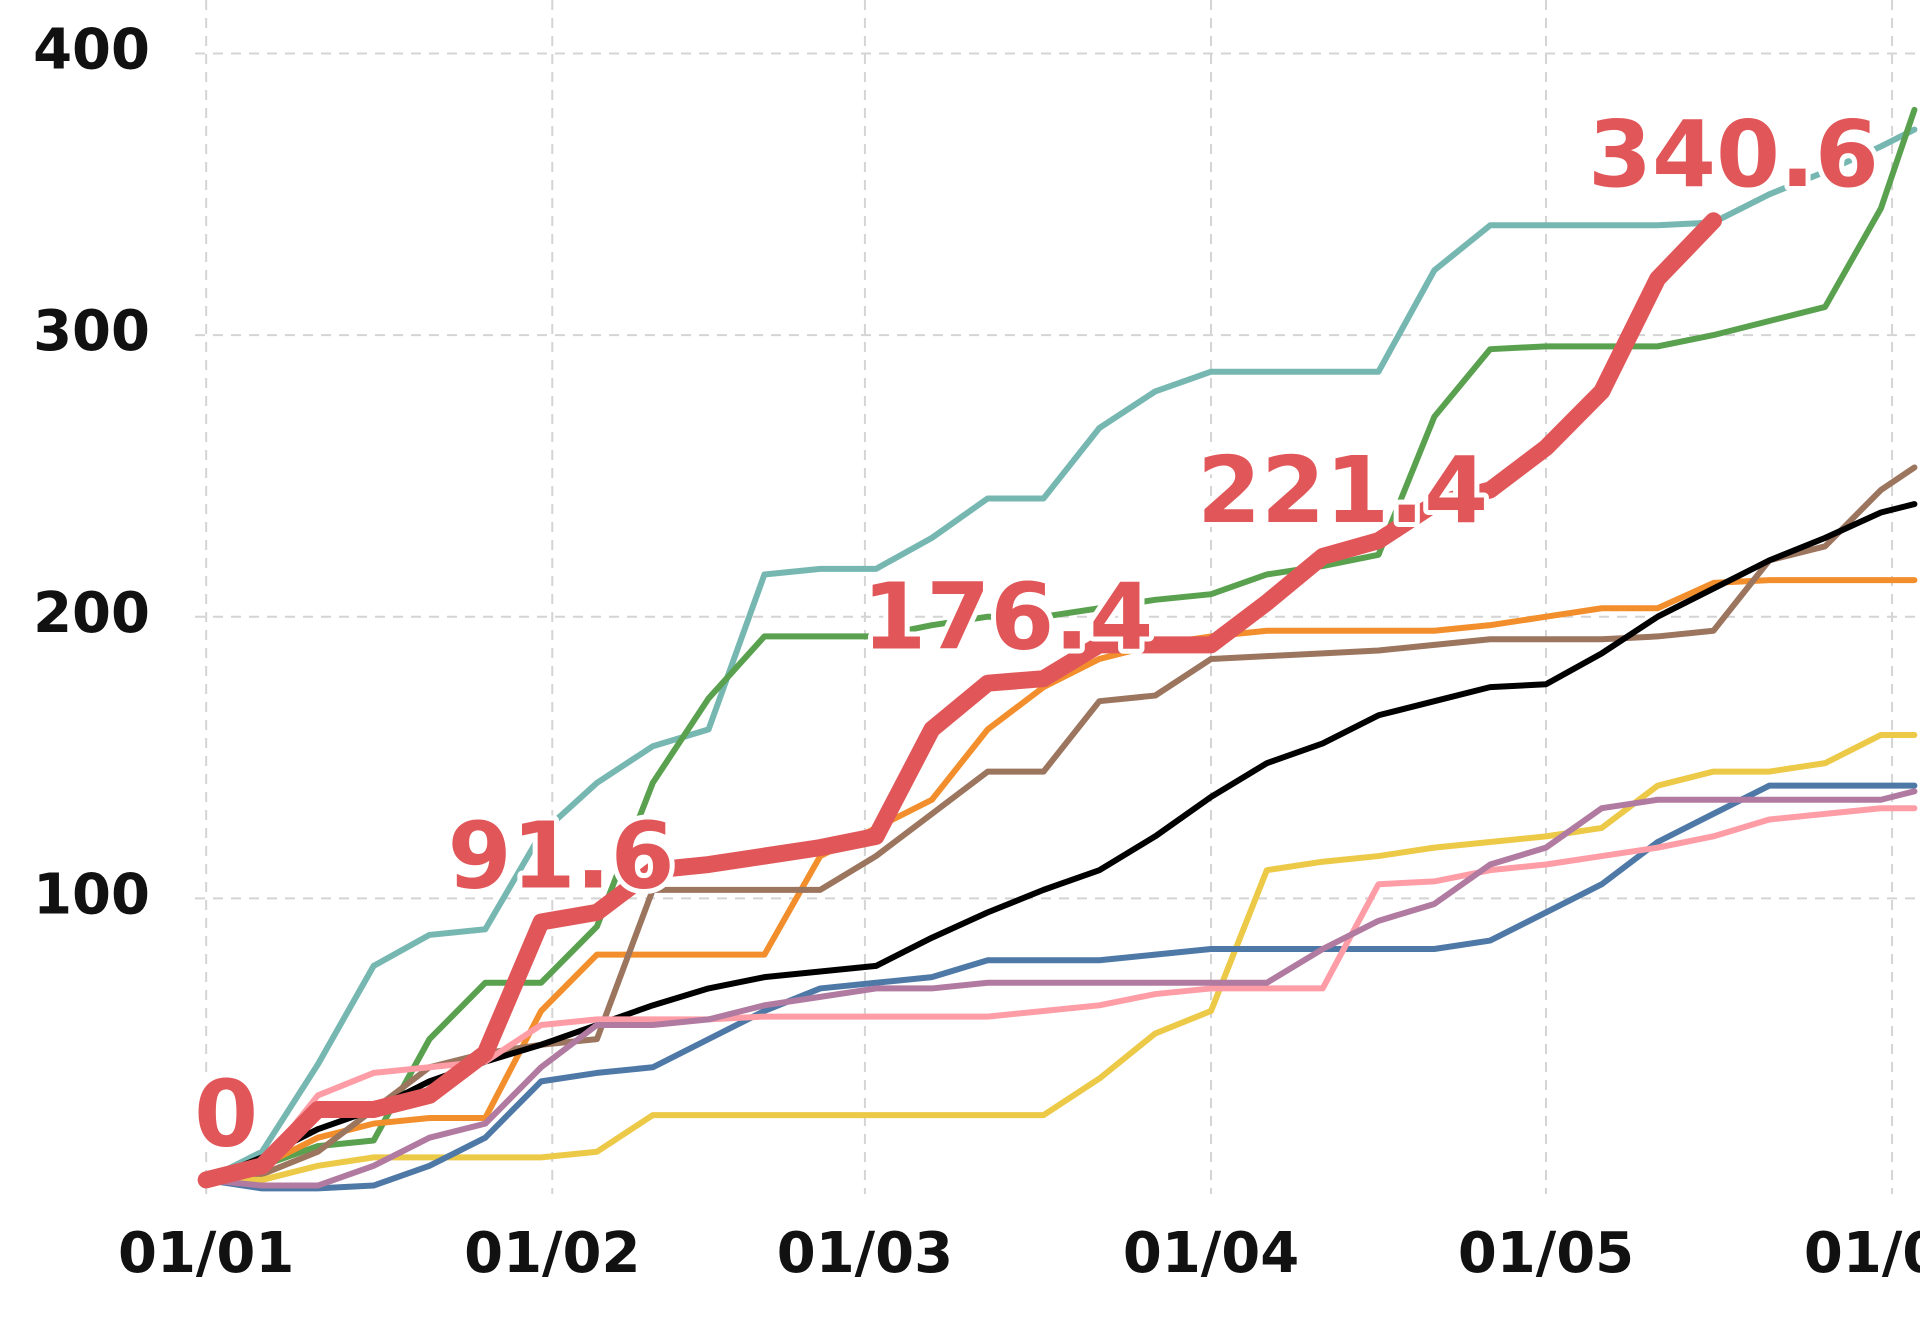 The width and height of the screenshot is (1920, 1344). What do you see at coordinates (1211, 1253) in the screenshot?
I see `x-tick-label: 01/04` at bounding box center [1211, 1253].